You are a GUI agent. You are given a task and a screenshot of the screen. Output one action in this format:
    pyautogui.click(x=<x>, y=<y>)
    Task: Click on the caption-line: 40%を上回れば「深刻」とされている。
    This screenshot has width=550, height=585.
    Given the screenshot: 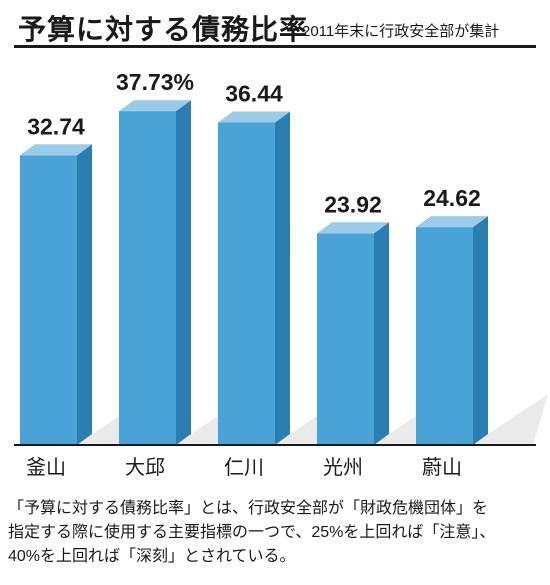 What is the action you would take?
    pyautogui.click(x=152, y=556)
    